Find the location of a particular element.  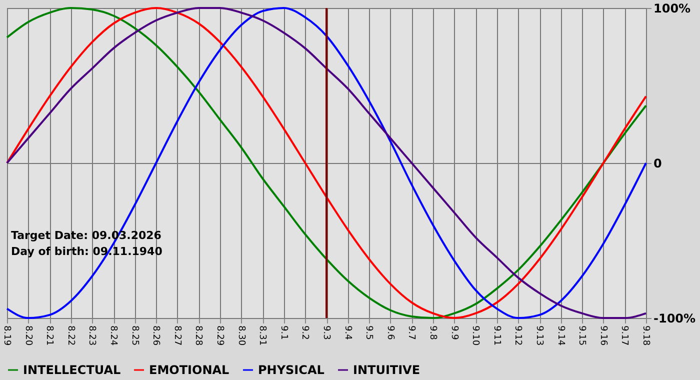

x-tick-label: 8.24 is located at coordinates (113, 336).